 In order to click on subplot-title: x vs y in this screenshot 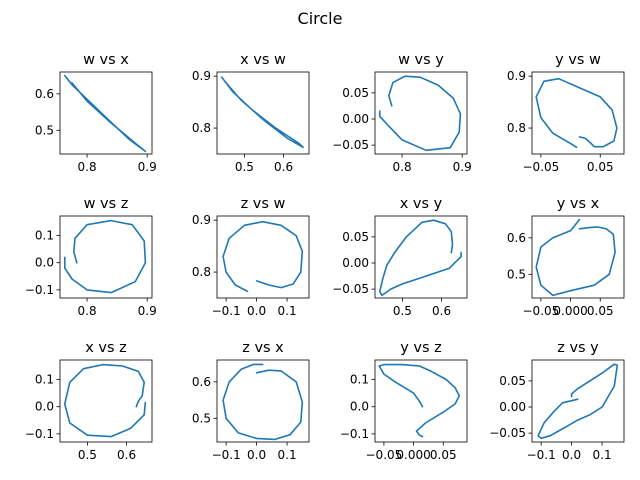, I will do `click(421, 204)`.